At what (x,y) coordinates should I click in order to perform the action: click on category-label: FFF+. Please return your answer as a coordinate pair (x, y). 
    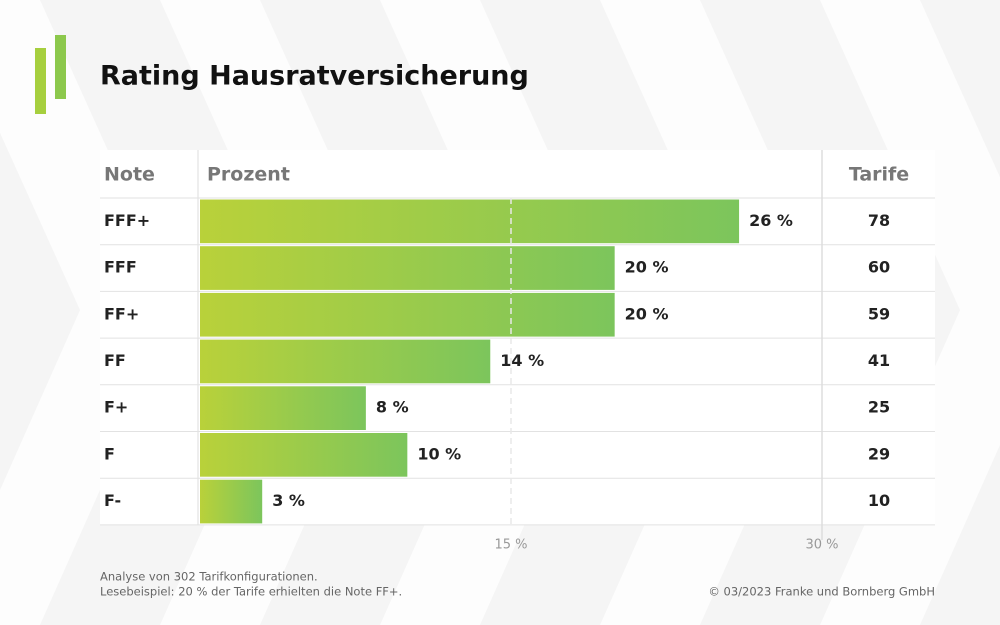
    Looking at the image, I should click on (127, 220).